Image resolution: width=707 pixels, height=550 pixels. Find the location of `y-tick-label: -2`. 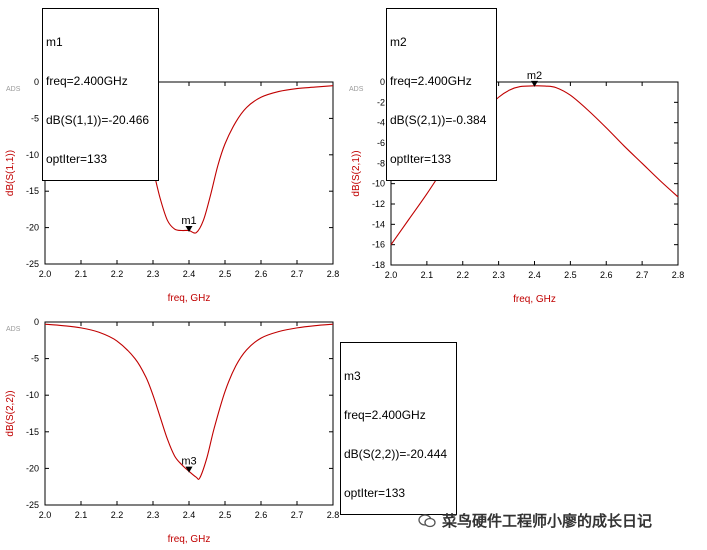

y-tick-label: -2 is located at coordinates (381, 102).